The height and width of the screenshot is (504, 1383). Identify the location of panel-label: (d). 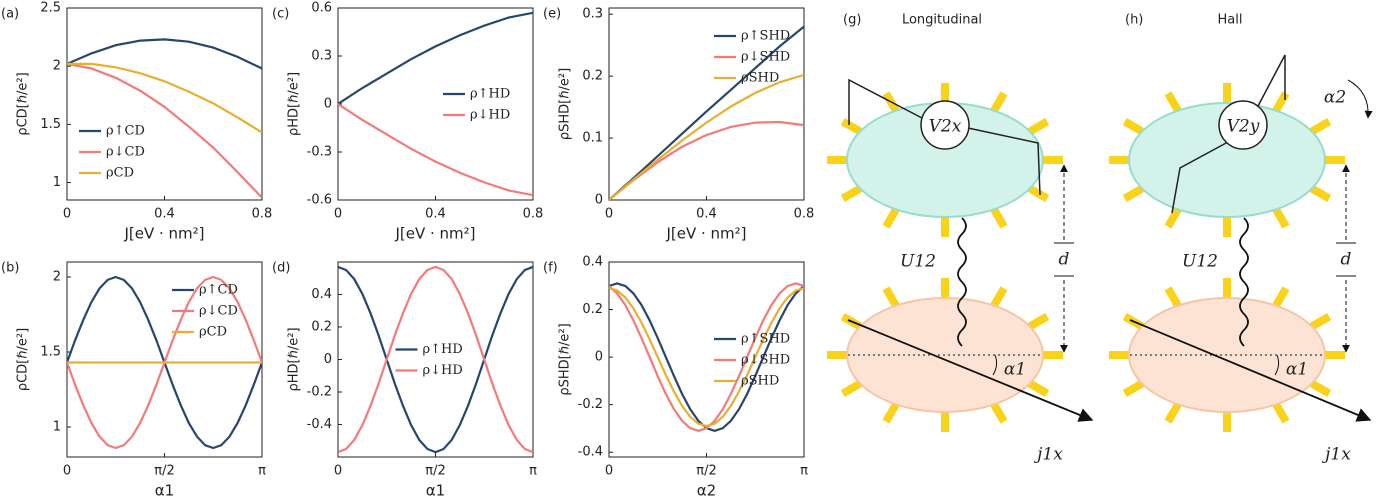
(281, 268).